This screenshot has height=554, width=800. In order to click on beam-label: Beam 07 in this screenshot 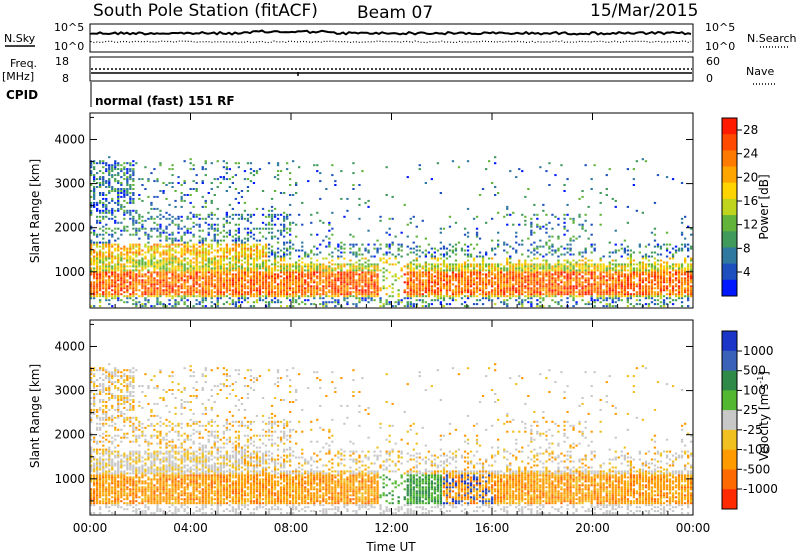, I will do `click(395, 13)`.